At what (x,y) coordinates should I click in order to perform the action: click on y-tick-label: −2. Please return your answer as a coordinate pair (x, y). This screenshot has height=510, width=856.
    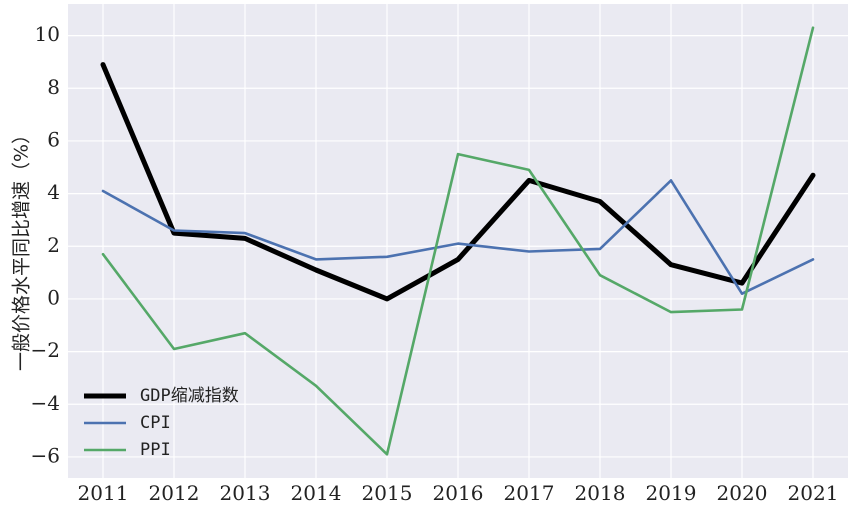
    Looking at the image, I should click on (45, 350).